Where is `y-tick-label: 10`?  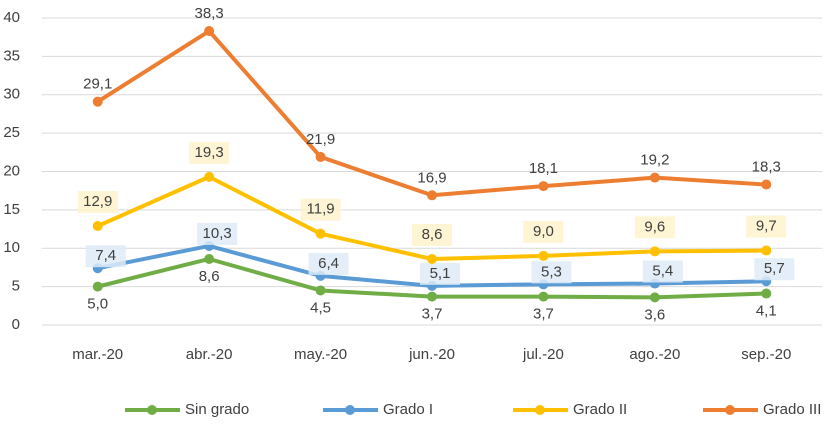 y-tick-label: 10 is located at coordinates (11, 247).